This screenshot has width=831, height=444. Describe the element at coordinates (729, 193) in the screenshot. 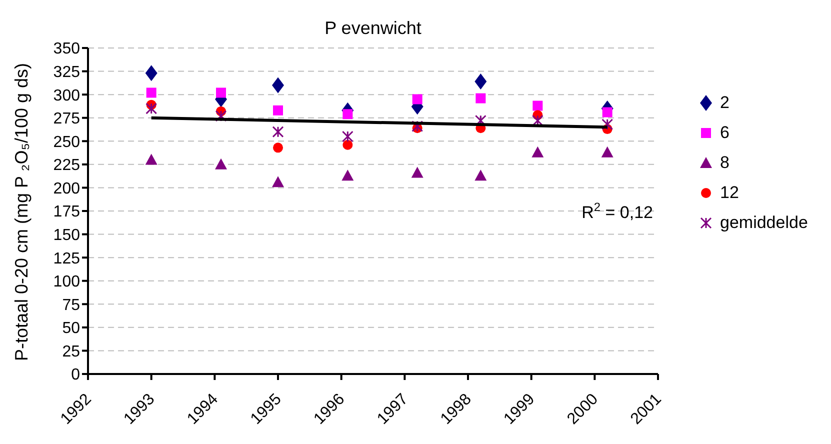

I see `legend-label: 12` at that location.